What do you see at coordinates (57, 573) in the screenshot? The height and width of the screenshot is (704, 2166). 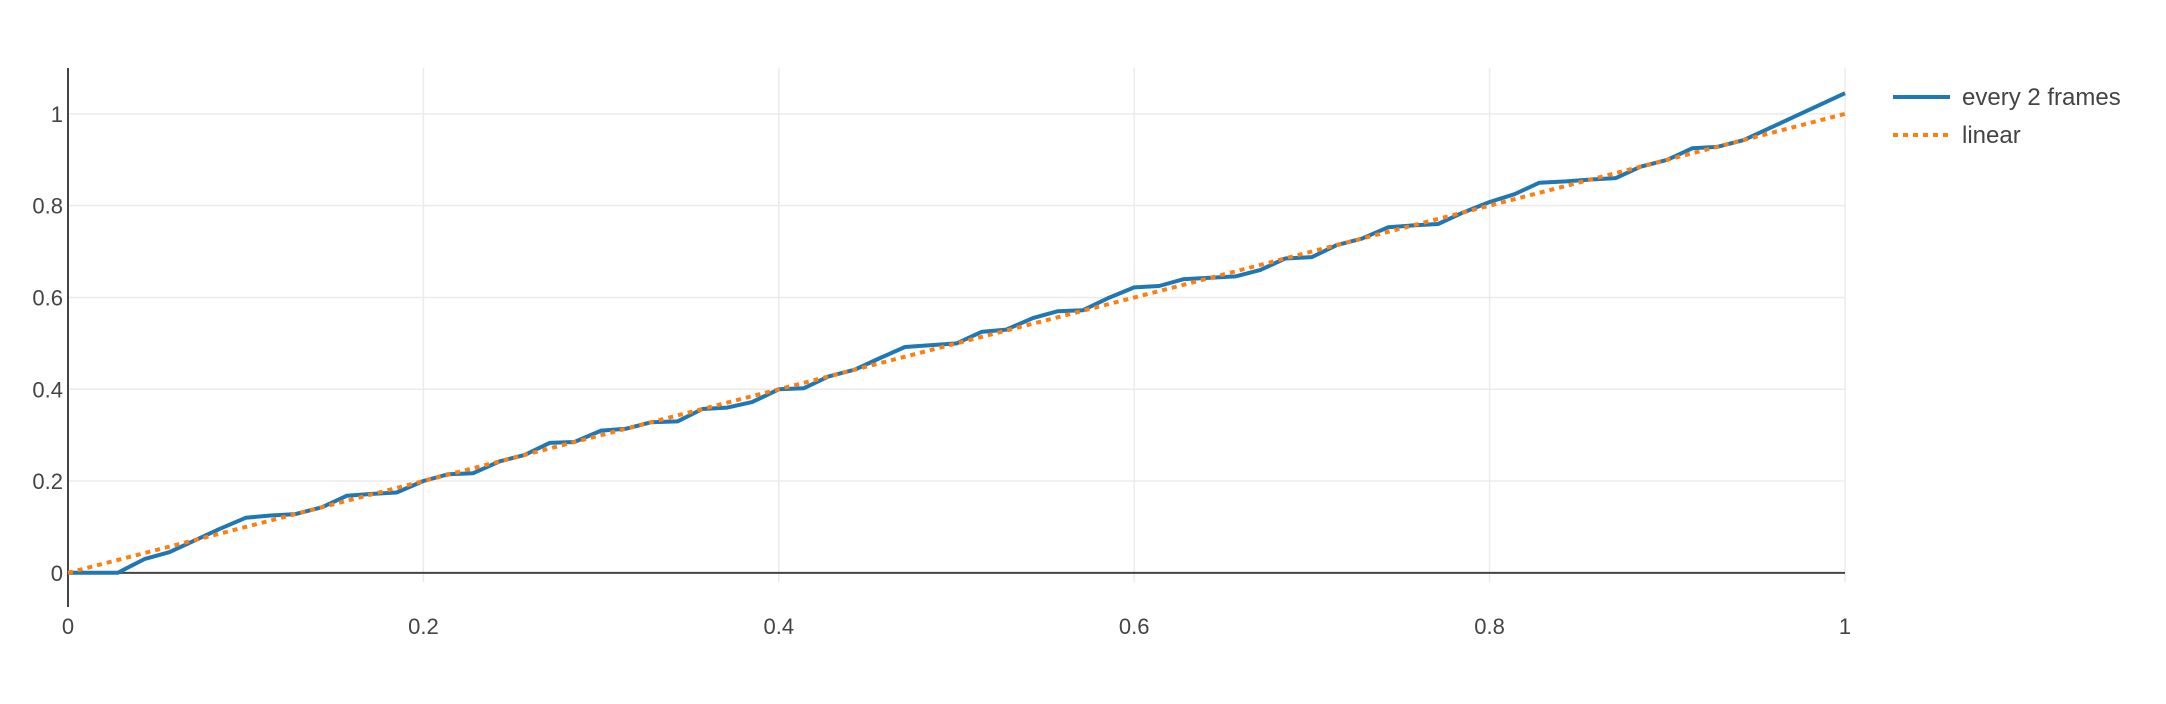 I see `y-tick-label-0: 0` at bounding box center [57, 573].